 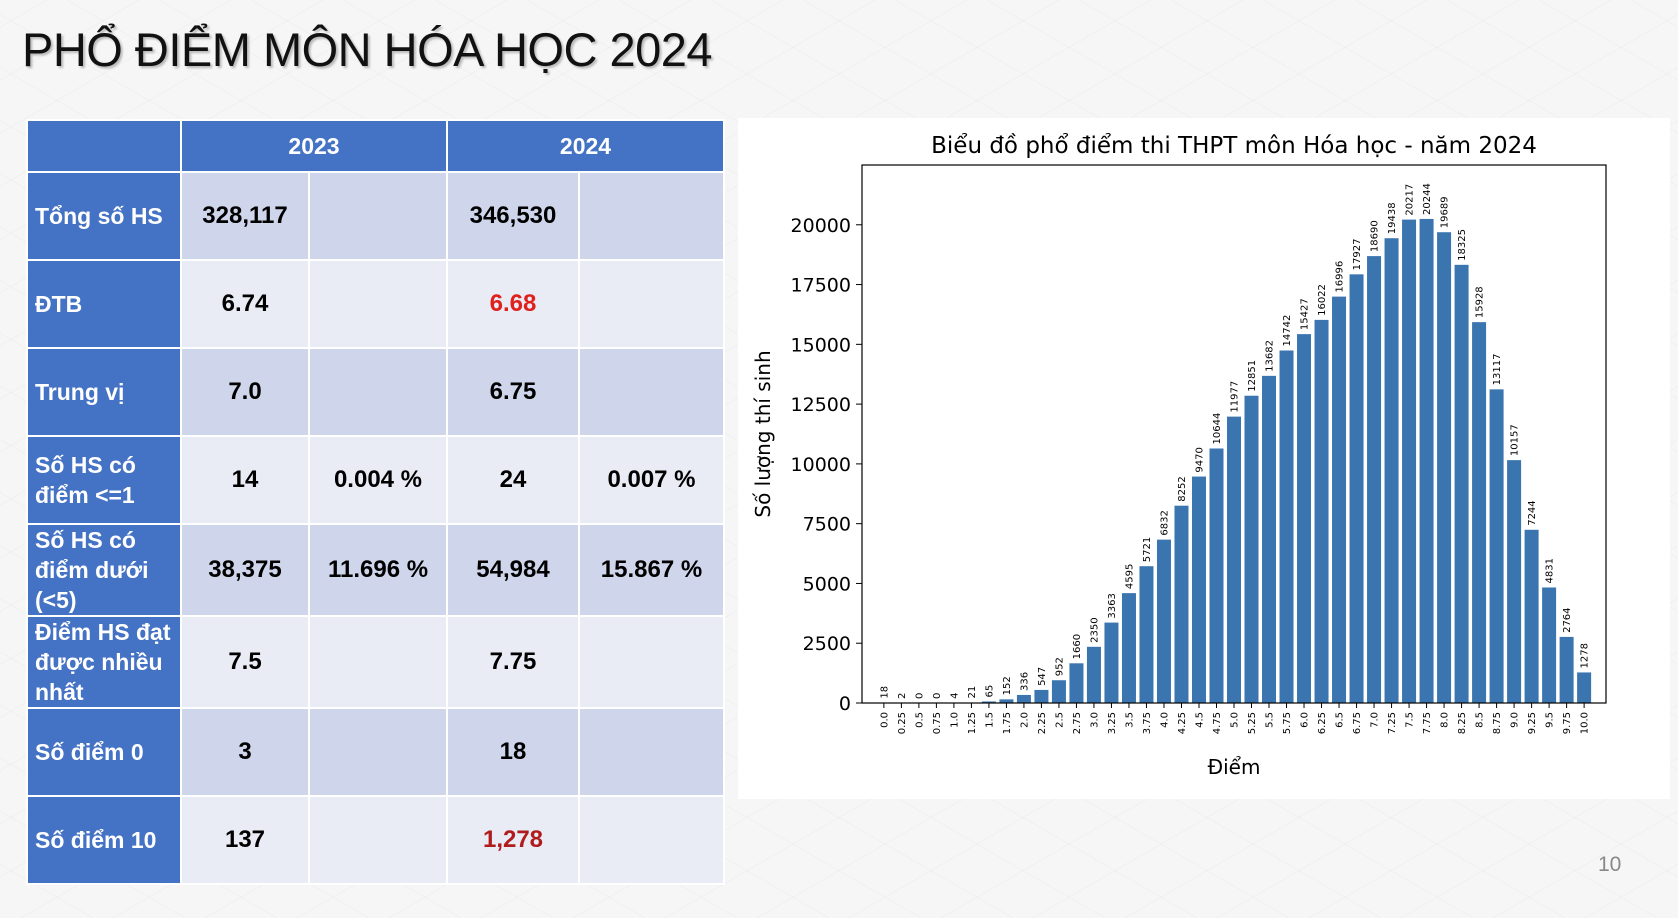 I want to click on y-tick-label: 15000, so click(x=821, y=345).